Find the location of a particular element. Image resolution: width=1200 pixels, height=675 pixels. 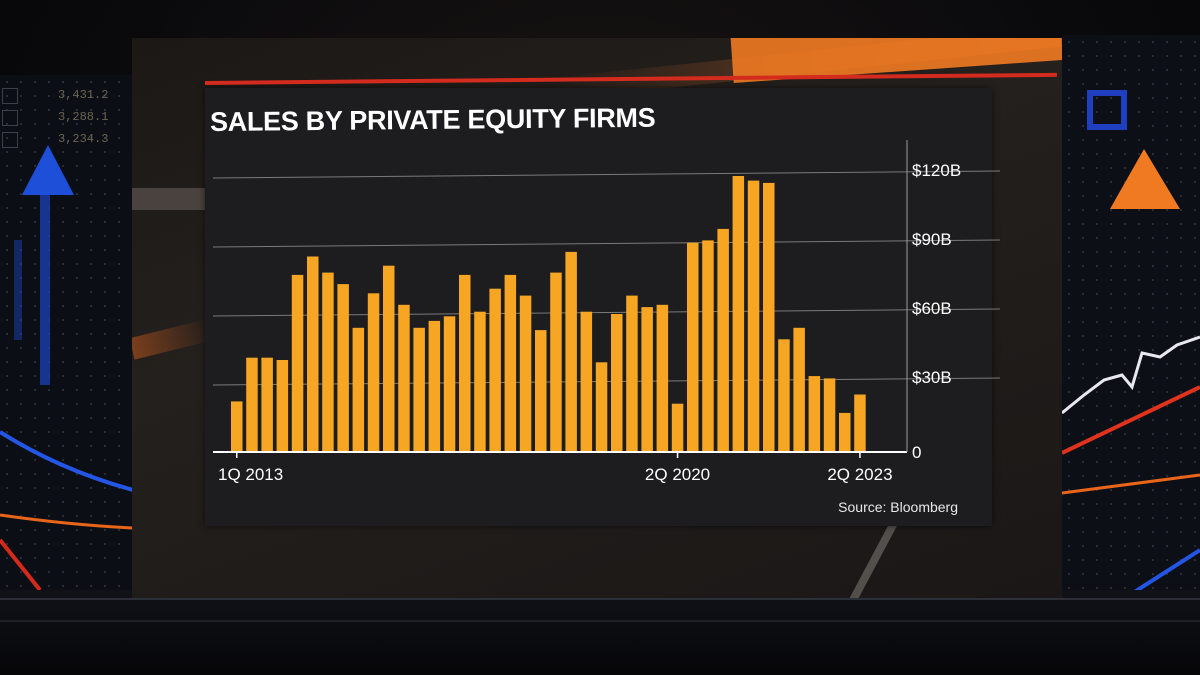

ticker-value: 3,288.1 is located at coordinates (83, 117).